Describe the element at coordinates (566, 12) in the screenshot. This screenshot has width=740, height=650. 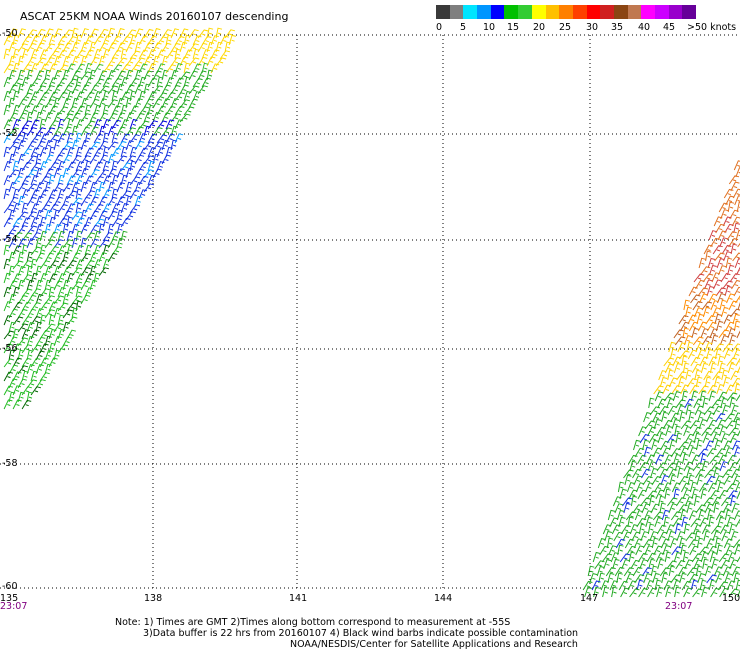
I see `legend-swatch` at that location.